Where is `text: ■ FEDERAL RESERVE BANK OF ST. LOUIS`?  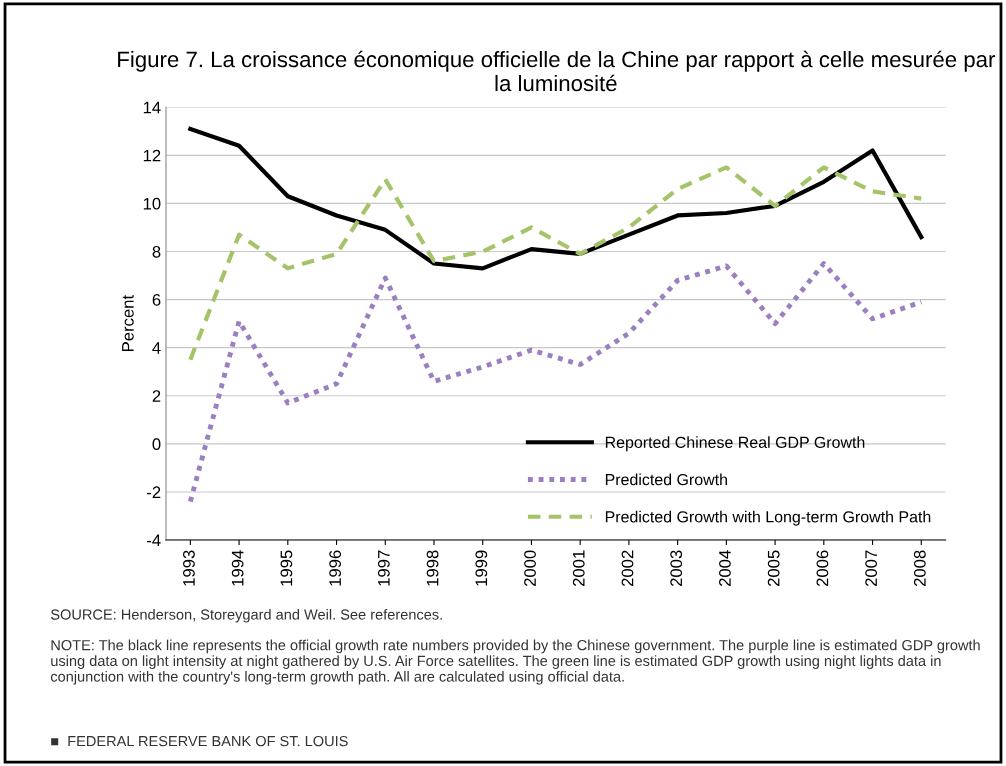 text: ■ FEDERAL RESERVE BANK OF ST. LOUIS is located at coordinates (199, 741).